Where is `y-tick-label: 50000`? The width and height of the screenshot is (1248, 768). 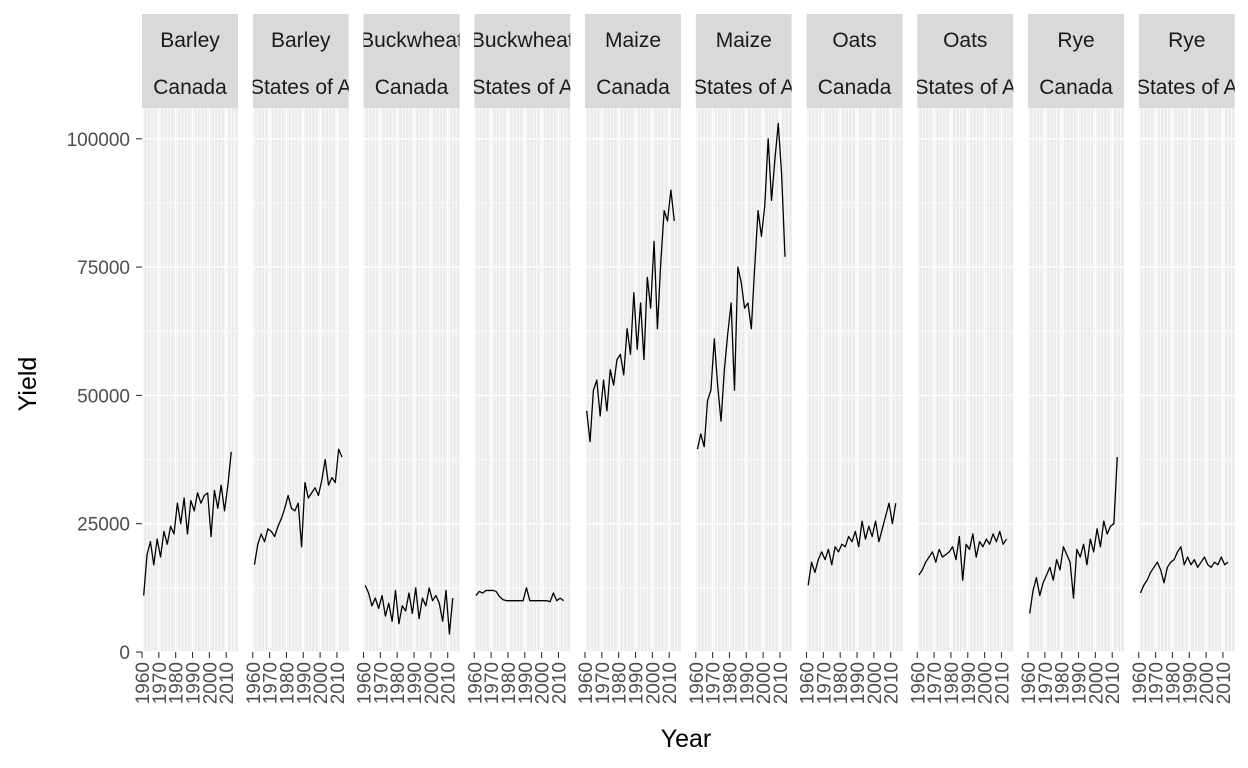
y-tick-label: 50000 is located at coordinates (103, 396).